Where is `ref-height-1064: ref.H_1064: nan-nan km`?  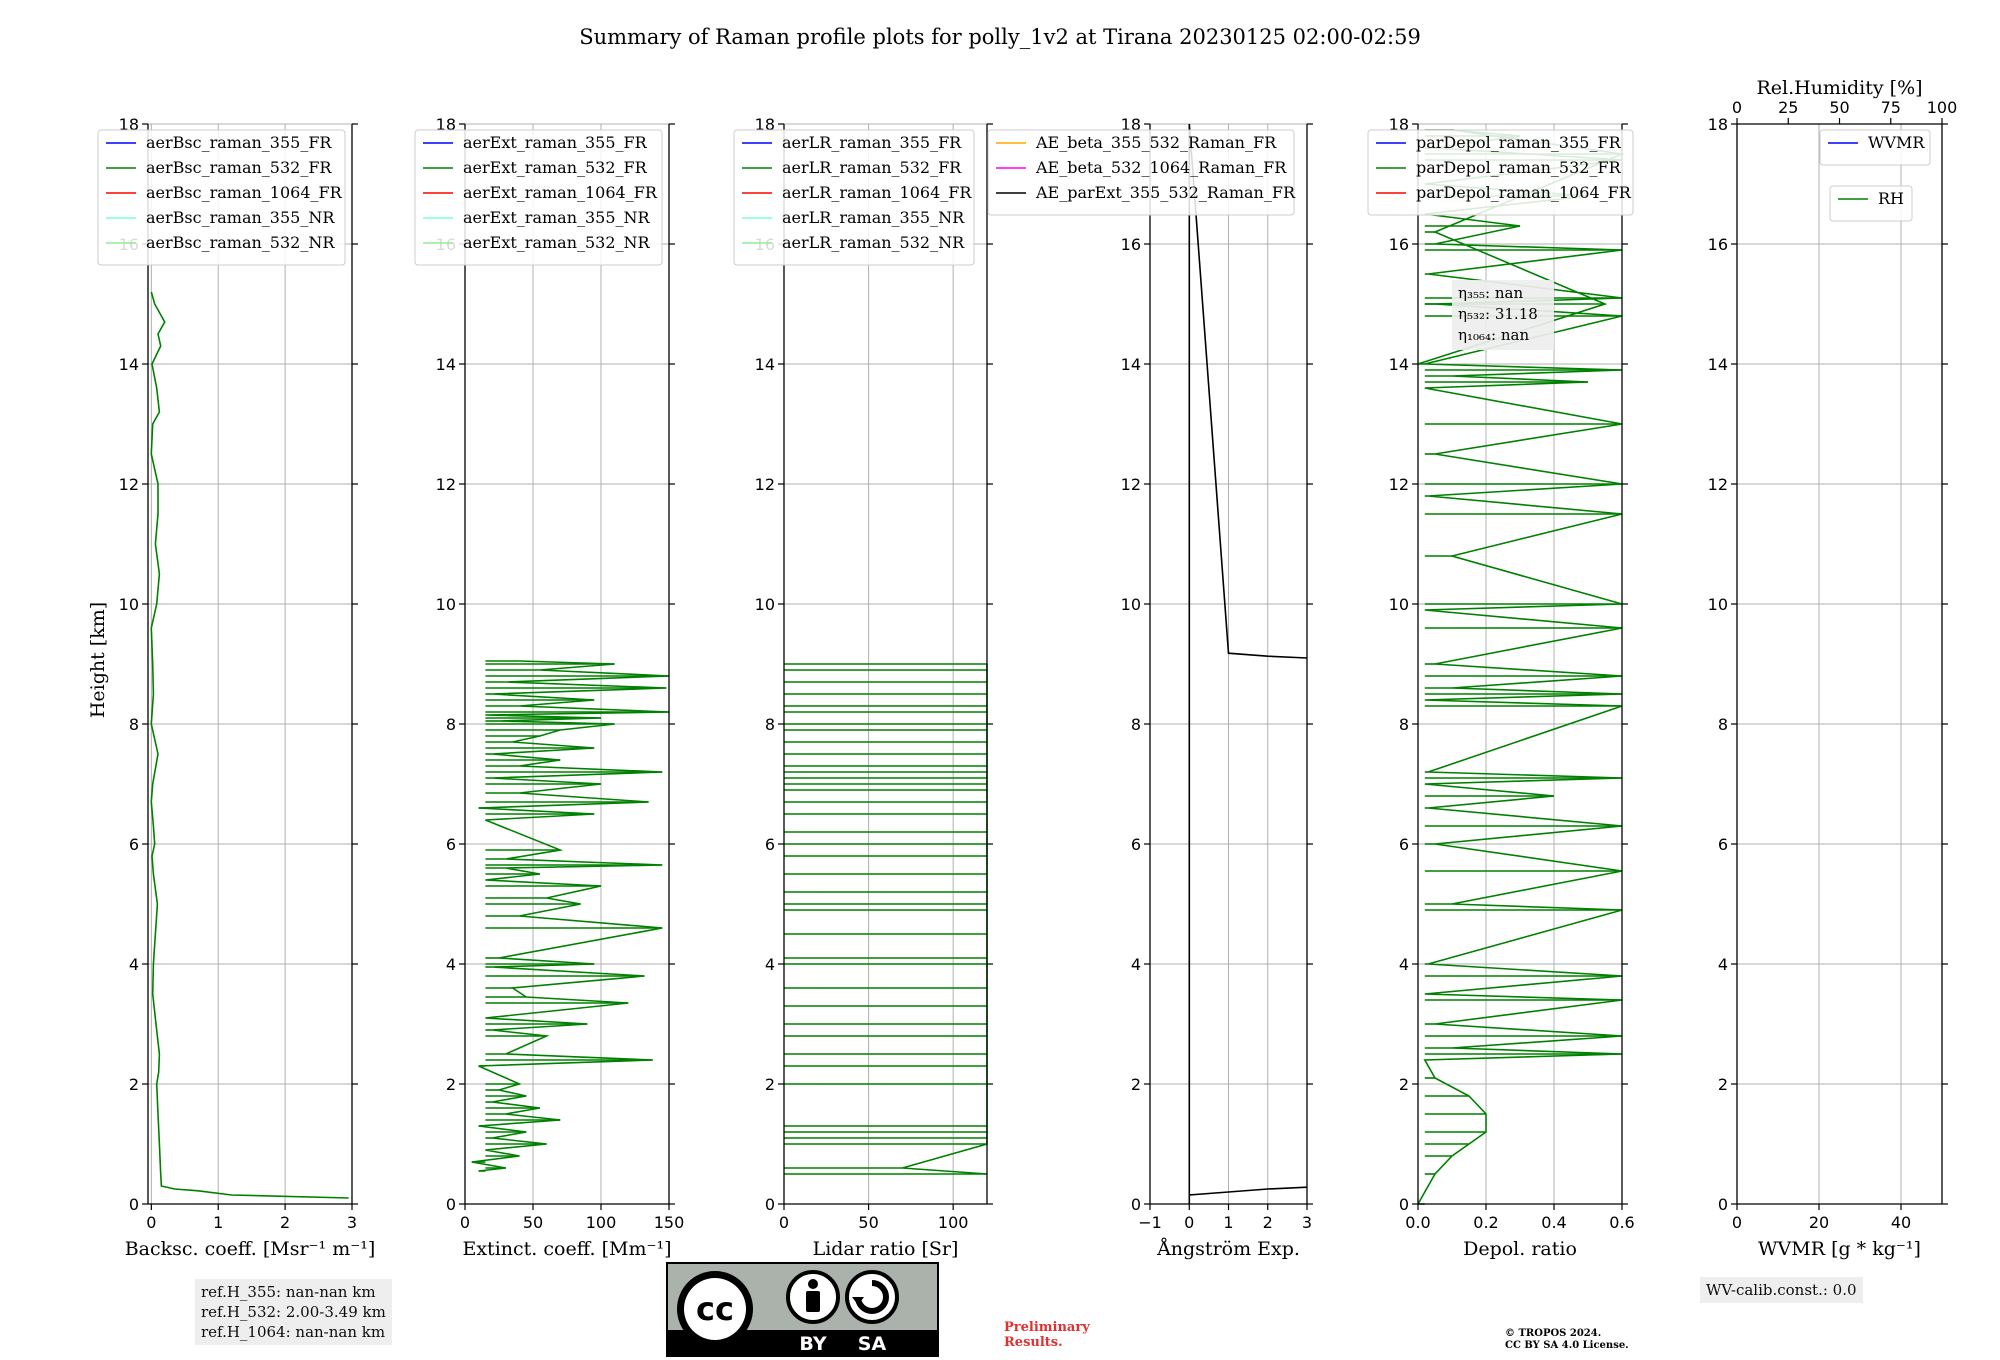 ref-height-1064: ref.H_1064: nan-nan km is located at coordinates (293, 1332).